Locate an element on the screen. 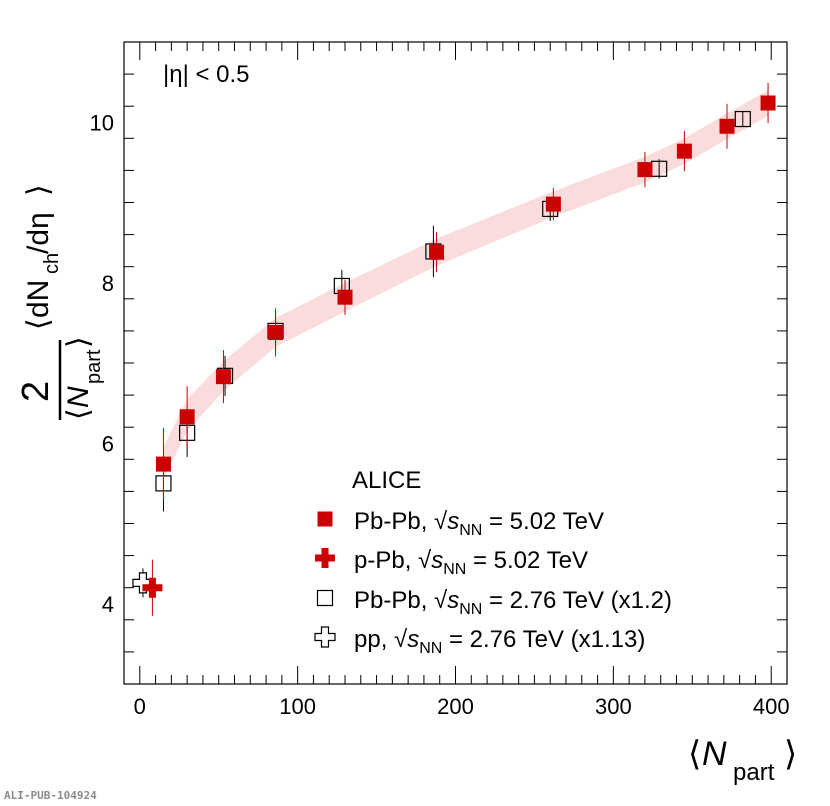 This screenshot has width=830, height=806. legend-entry-label: p-Pb, √sNN = 5.02 TeV is located at coordinates (471, 562).